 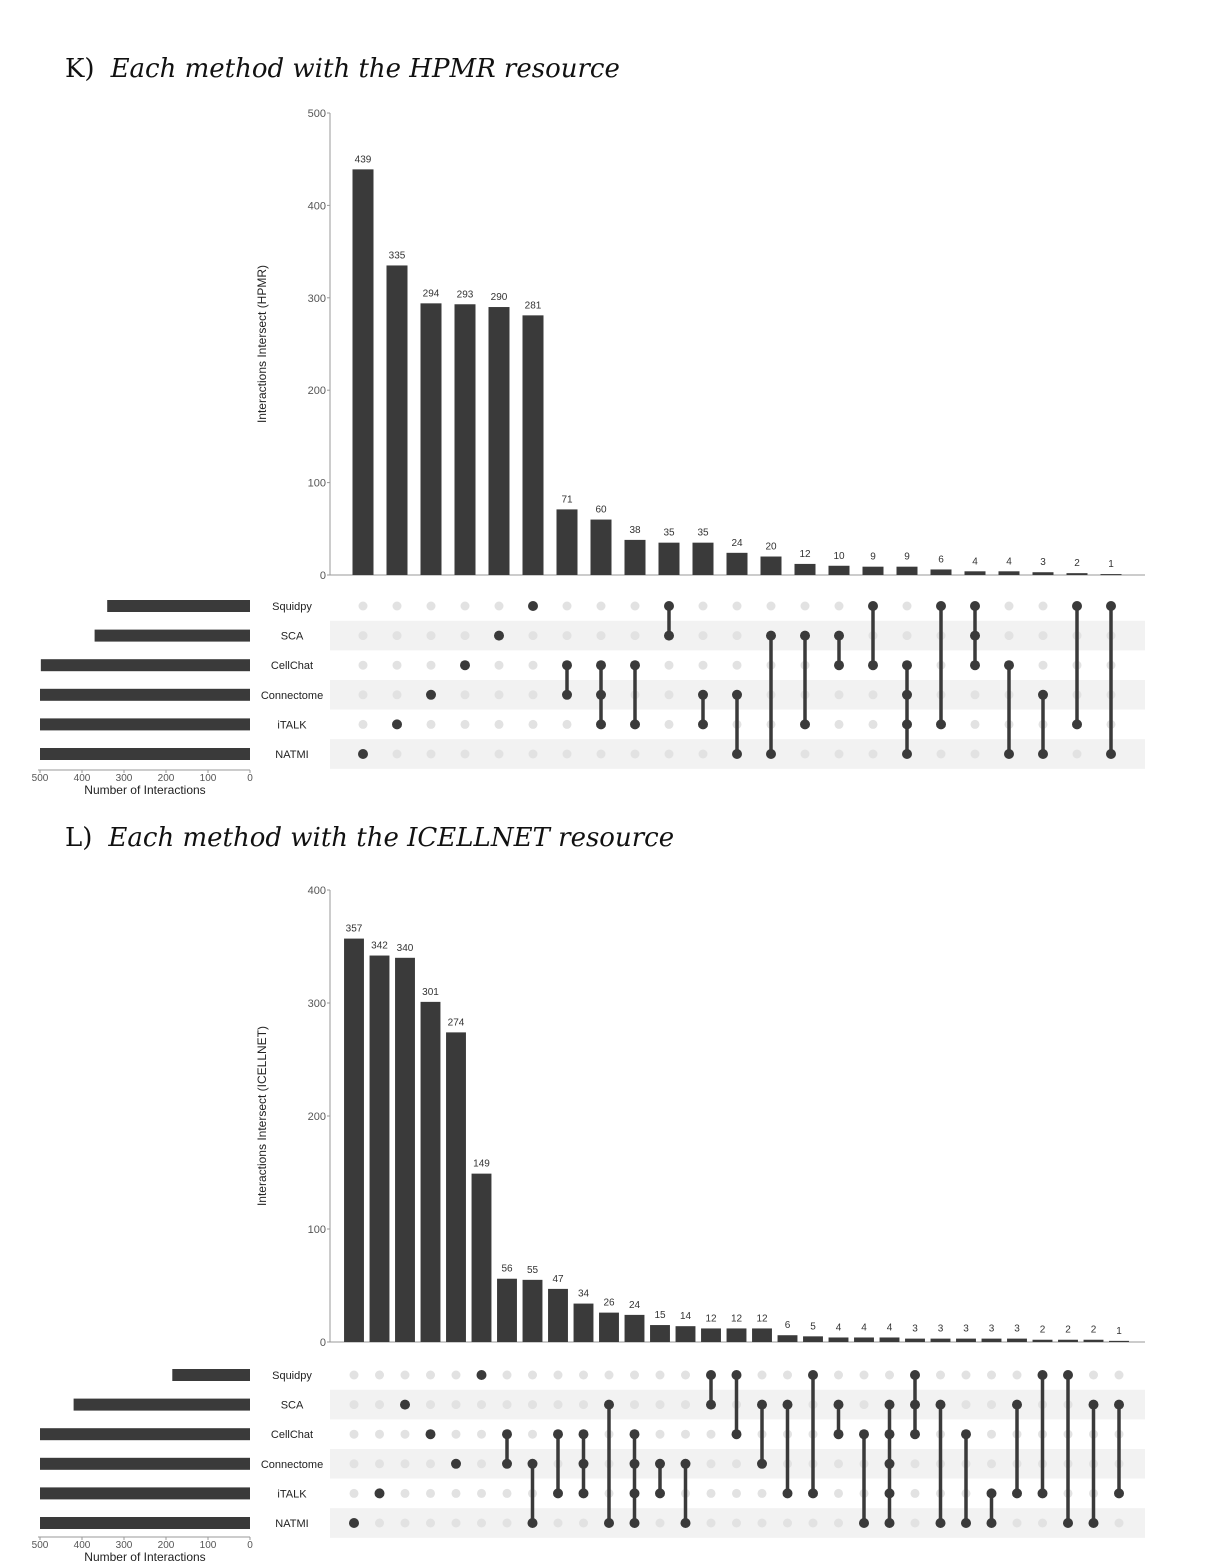 What do you see at coordinates (317, 1230) in the screenshot?
I see `y-tick-label: 100` at bounding box center [317, 1230].